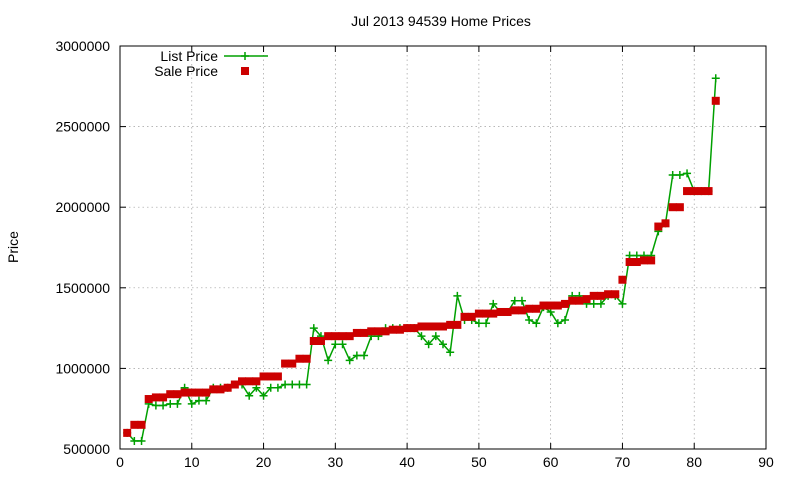 Image resolution: width=800 pixels, height=480 pixels. I want to click on legend-marker-sale-price, so click(245, 71).